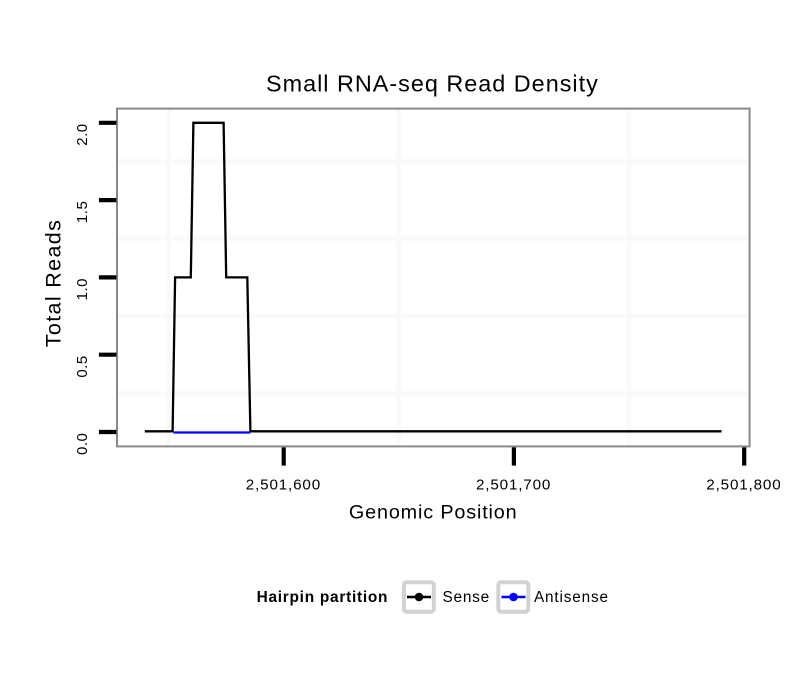 The image size is (810, 690). Describe the element at coordinates (82, 366) in the screenshot. I see `svg-text: 0.5` at that location.